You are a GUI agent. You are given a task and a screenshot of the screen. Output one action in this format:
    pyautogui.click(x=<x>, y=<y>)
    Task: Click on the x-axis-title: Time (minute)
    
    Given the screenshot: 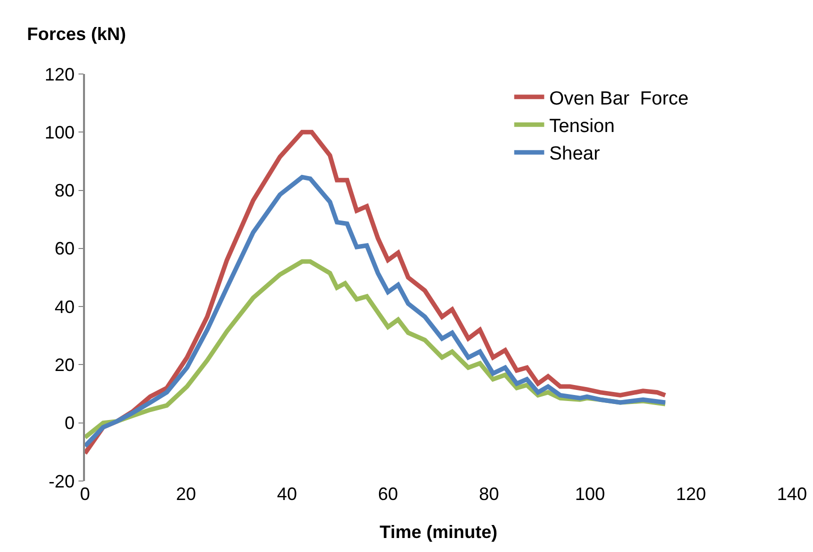 What is the action you would take?
    pyautogui.click(x=439, y=532)
    